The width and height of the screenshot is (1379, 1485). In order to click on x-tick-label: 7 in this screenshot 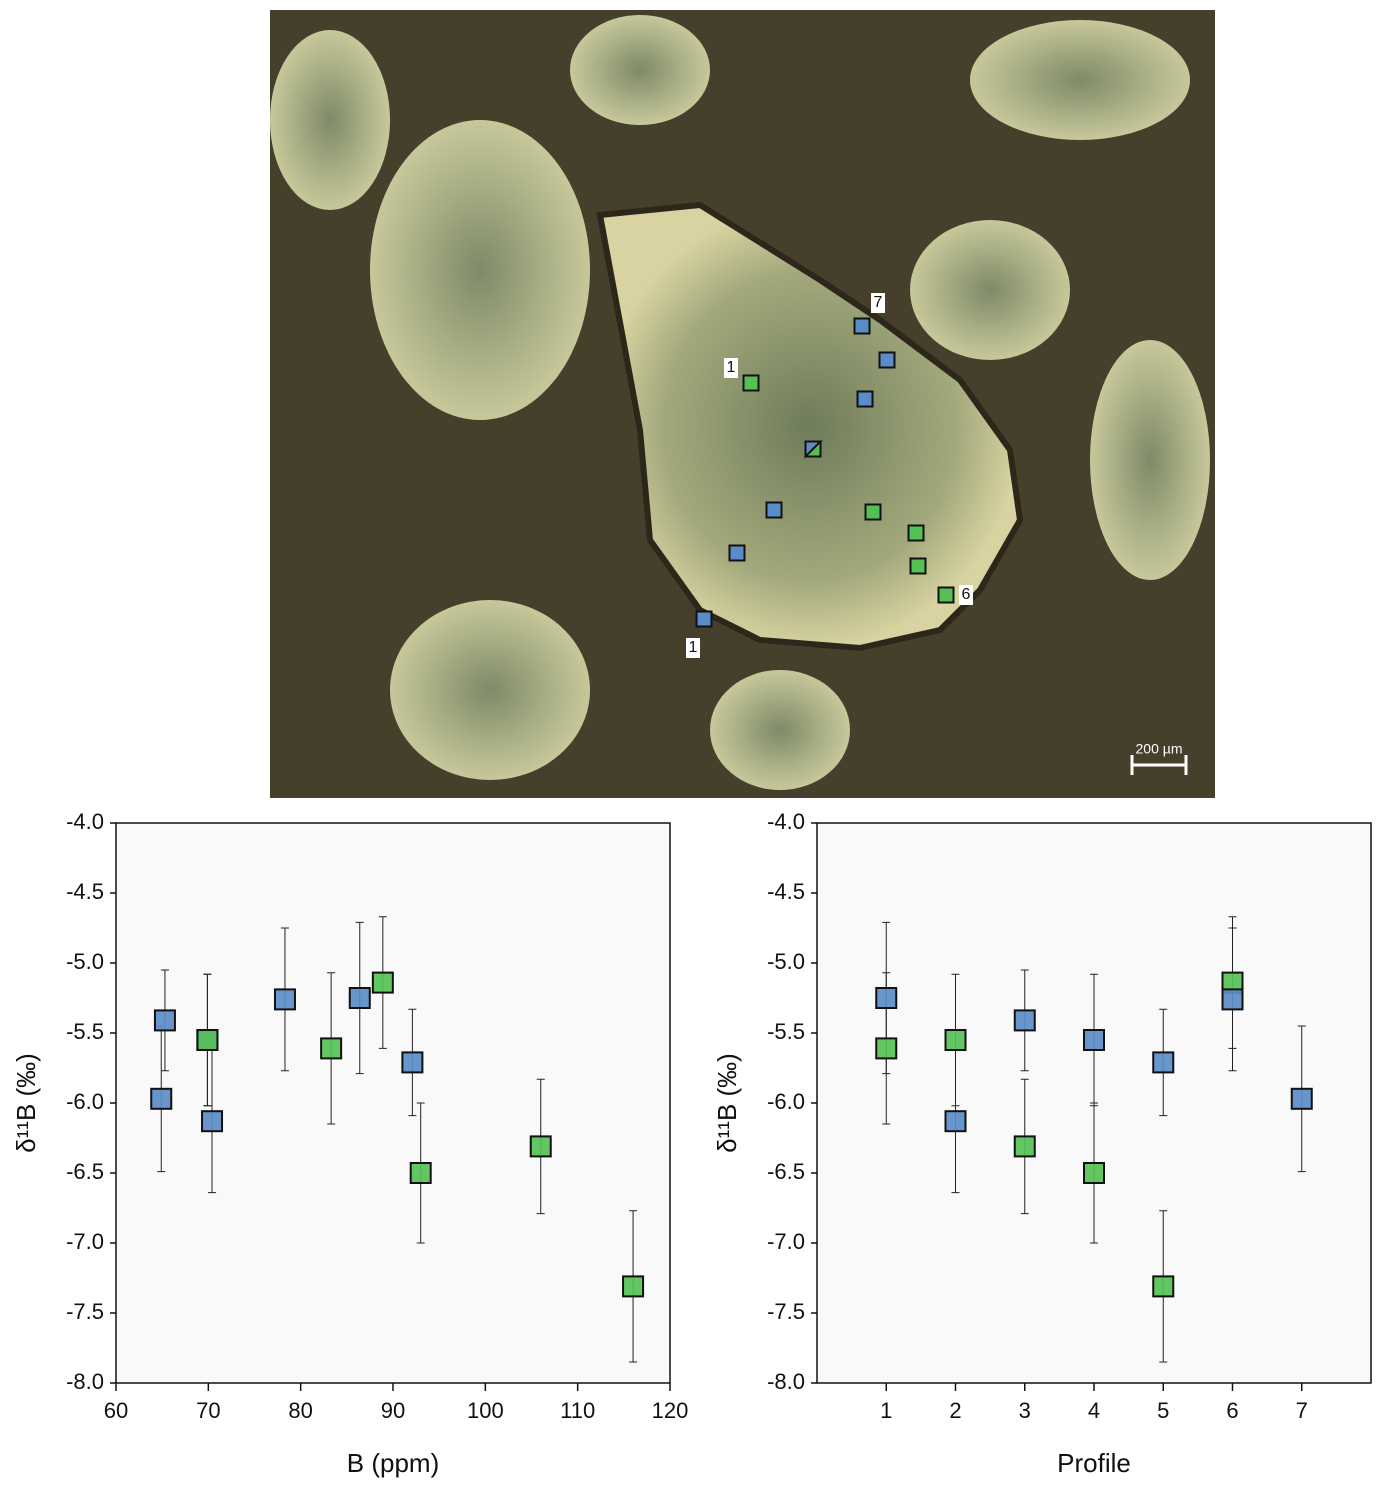, I will do `click(1302, 1410)`.